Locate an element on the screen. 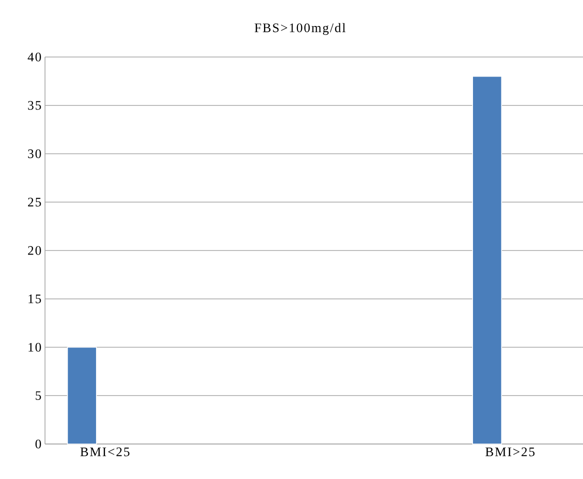  y-tick-label: 40 is located at coordinates (34, 57).